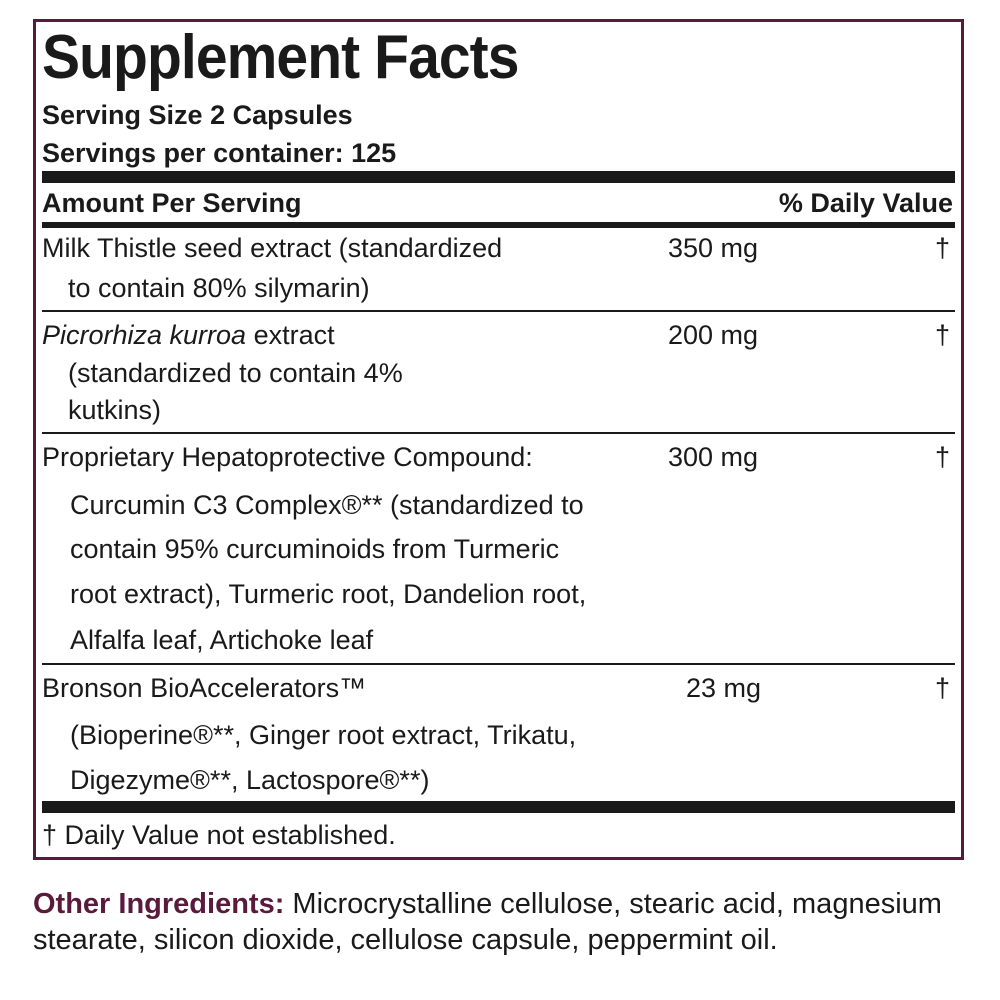  I want to click on ingredient-name-cont: (standardized to contain 4%, so click(235, 373).